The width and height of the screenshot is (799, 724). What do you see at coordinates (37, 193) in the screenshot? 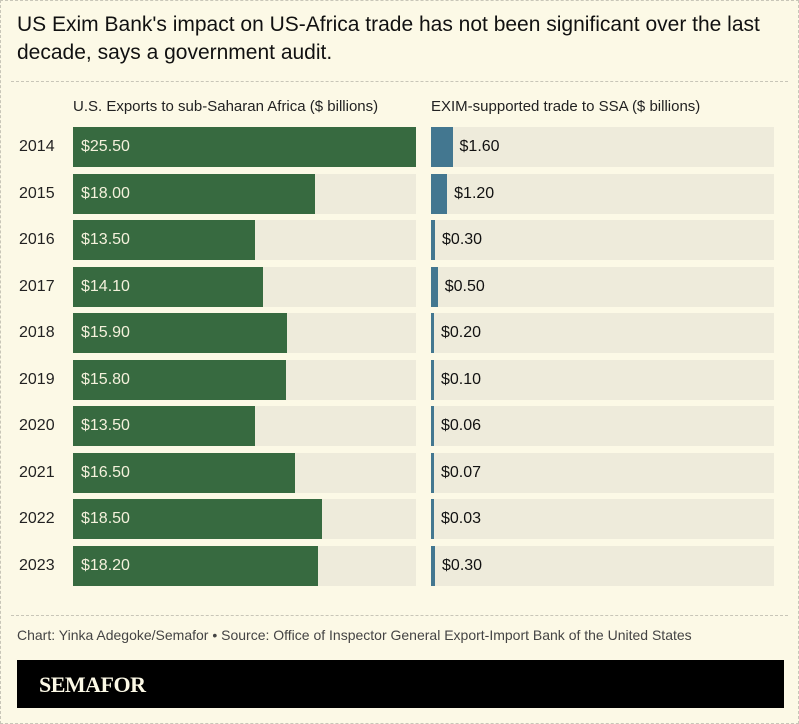
I see `year-label: 2015` at bounding box center [37, 193].